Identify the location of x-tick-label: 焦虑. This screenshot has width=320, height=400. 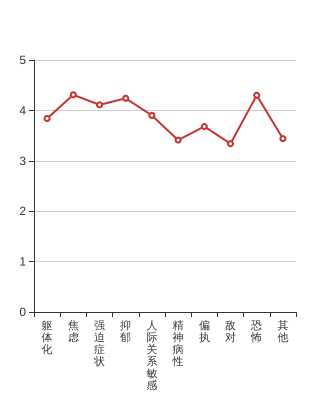
(73, 332).